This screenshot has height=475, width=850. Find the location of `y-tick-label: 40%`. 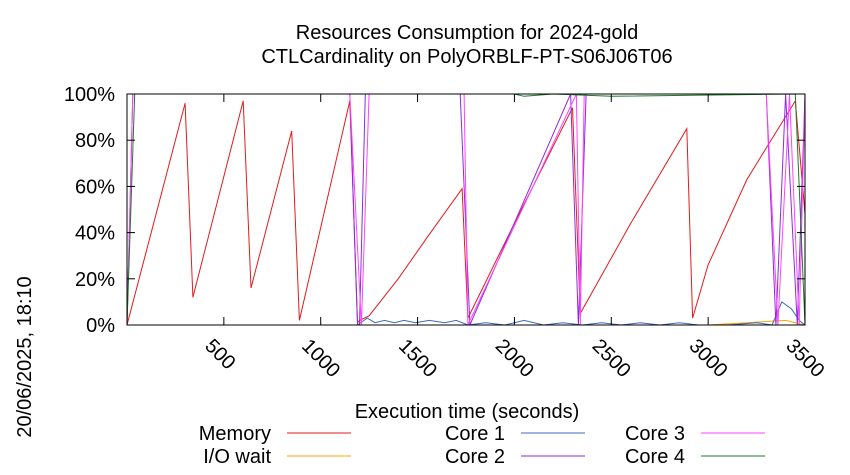

y-tick-label: 40% is located at coordinates (95, 234).